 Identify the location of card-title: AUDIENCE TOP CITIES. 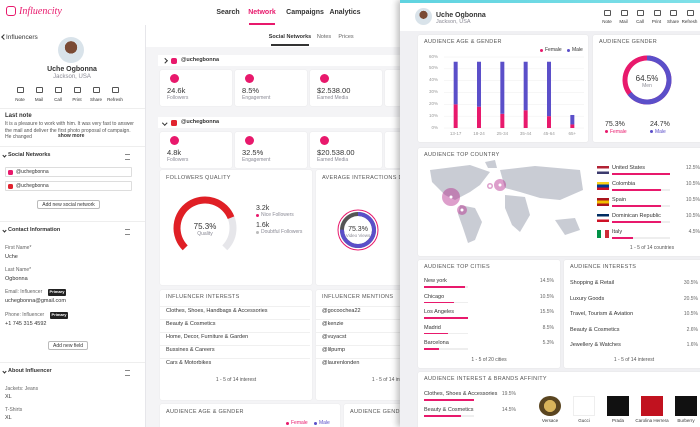
(457, 267).